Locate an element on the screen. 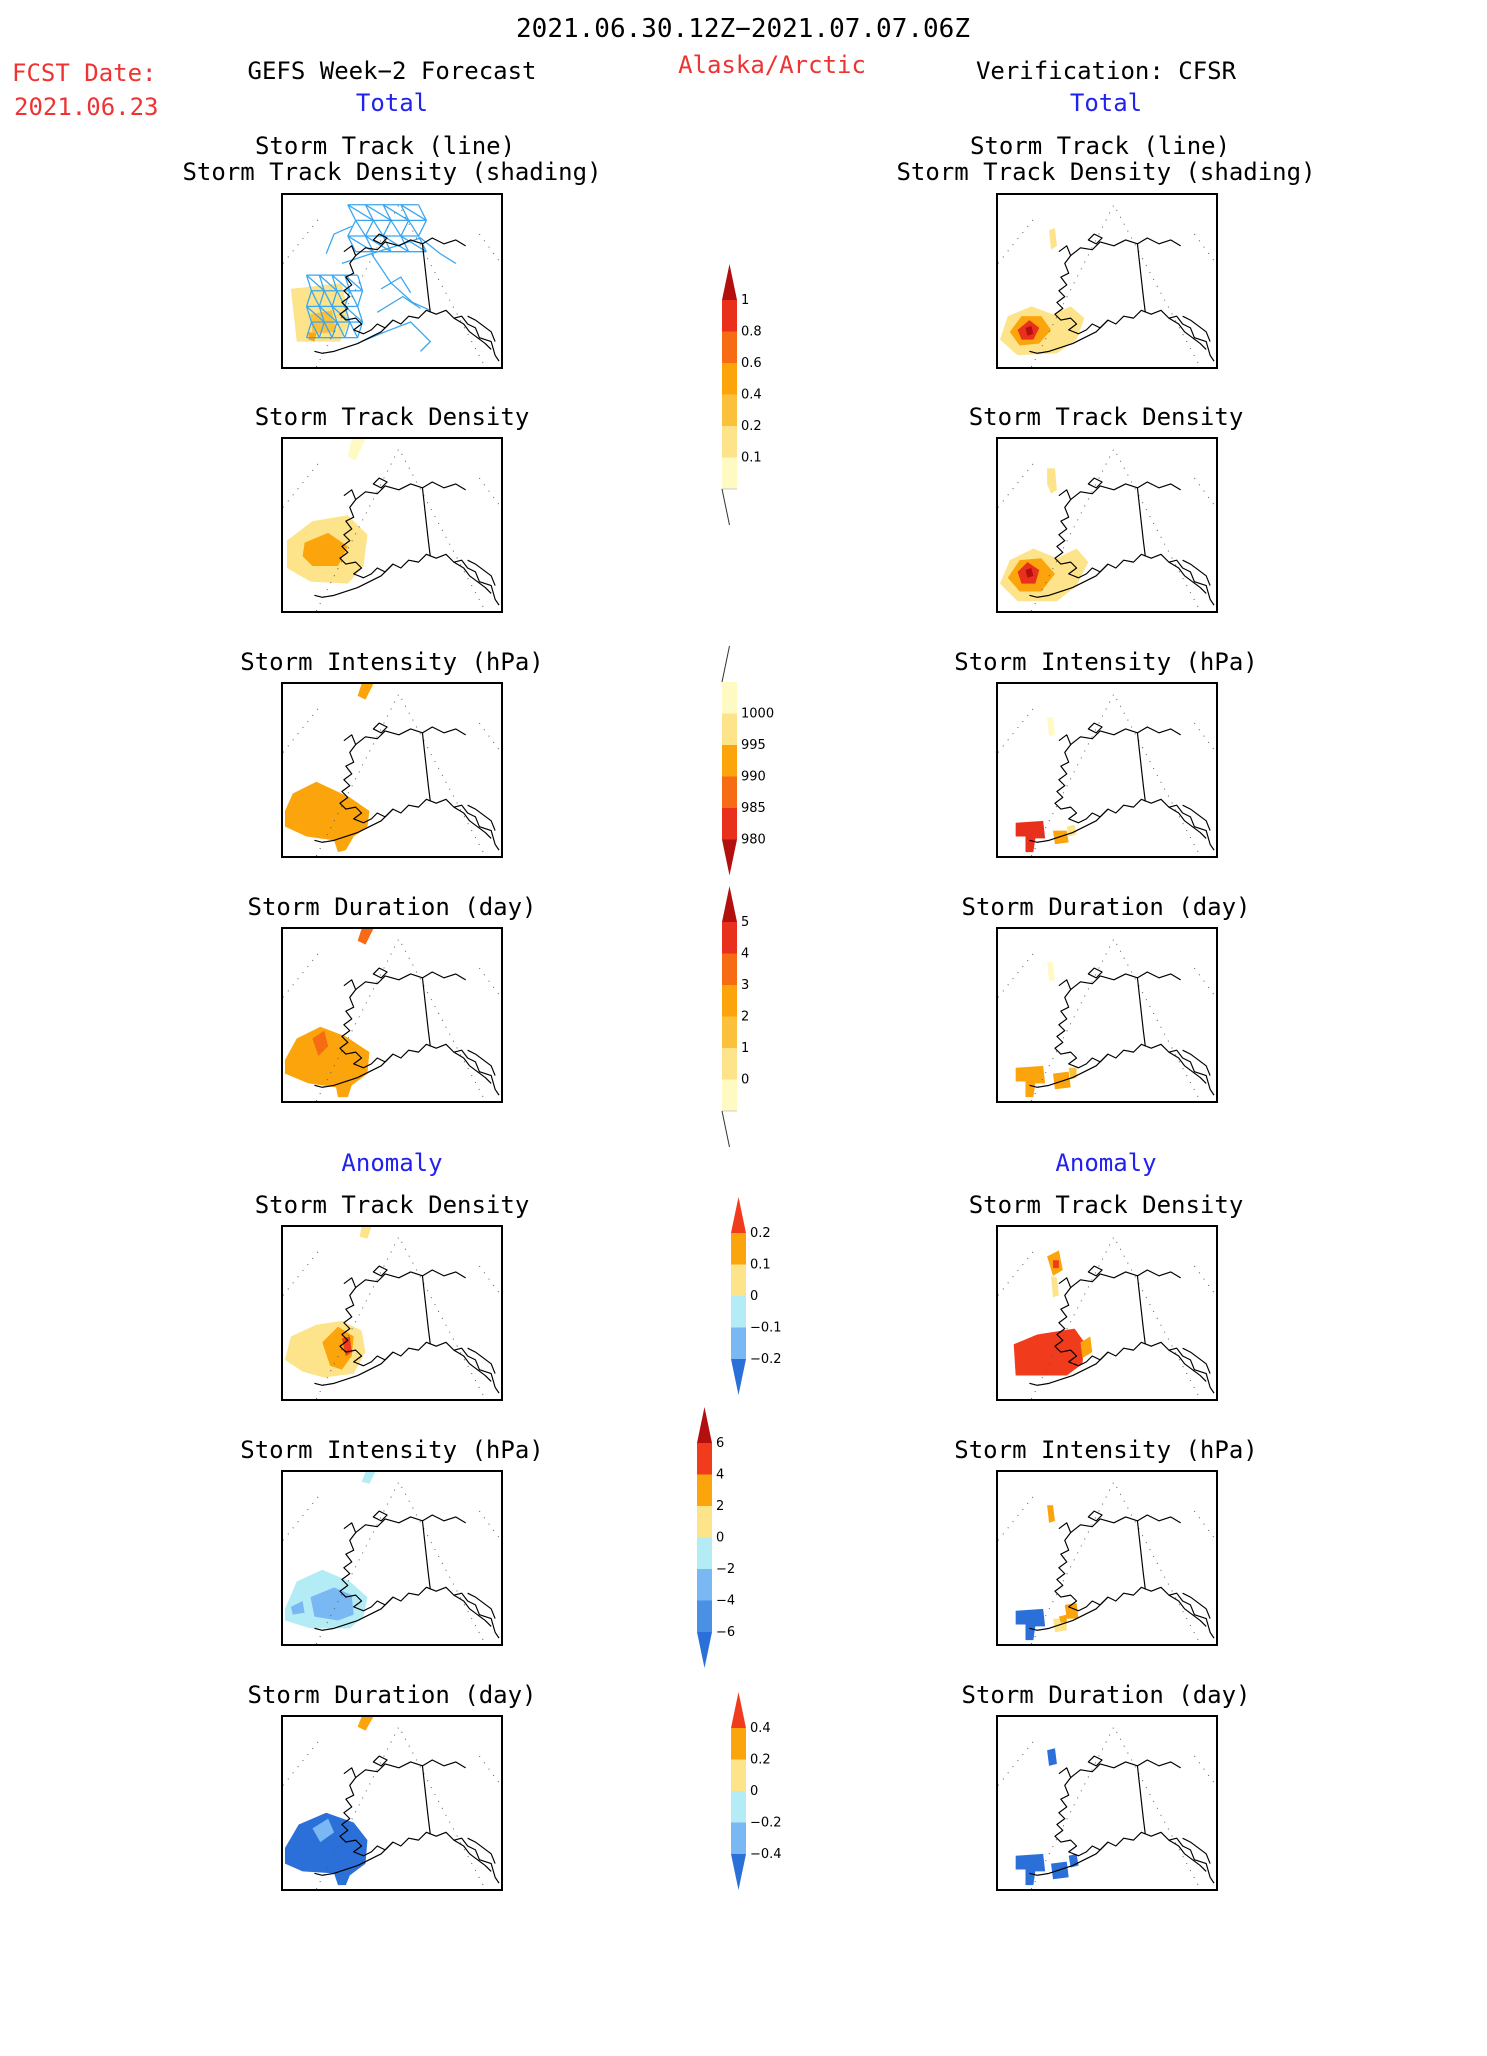 The height and width of the screenshot is (2056, 1487). colorbar-anom-density: 0.2 0.1 0 −0.1 −0.2 is located at coordinates (761, 1379).